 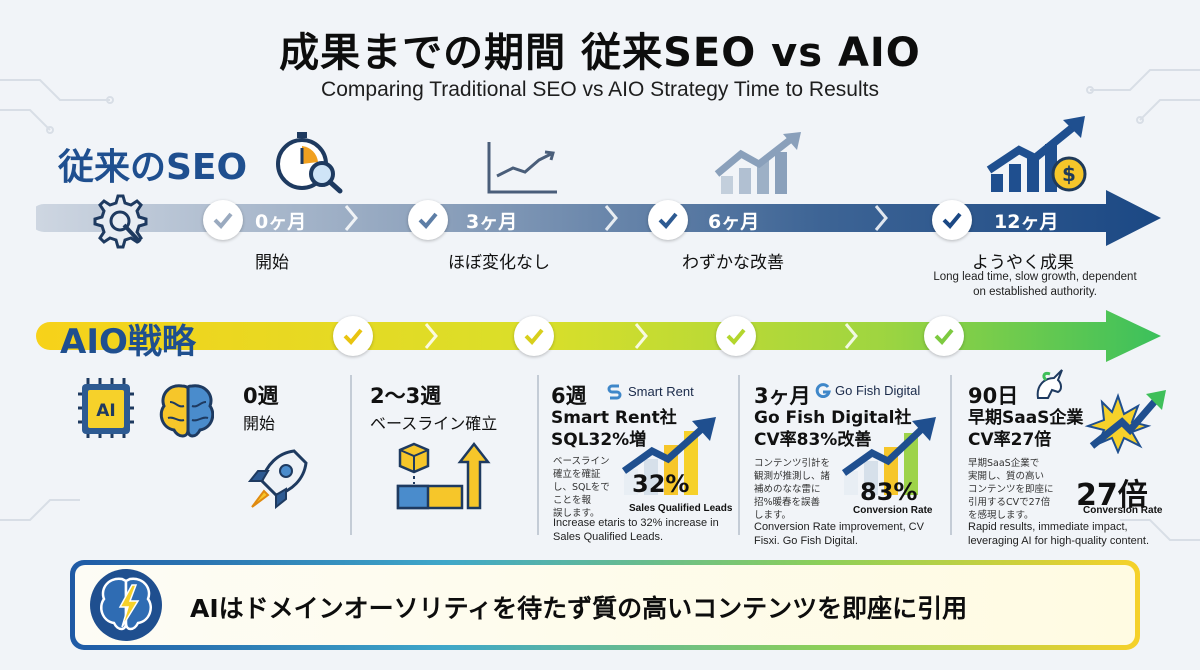 What do you see at coordinates (277, 479) in the screenshot?
I see `rocket-icon` at bounding box center [277, 479].